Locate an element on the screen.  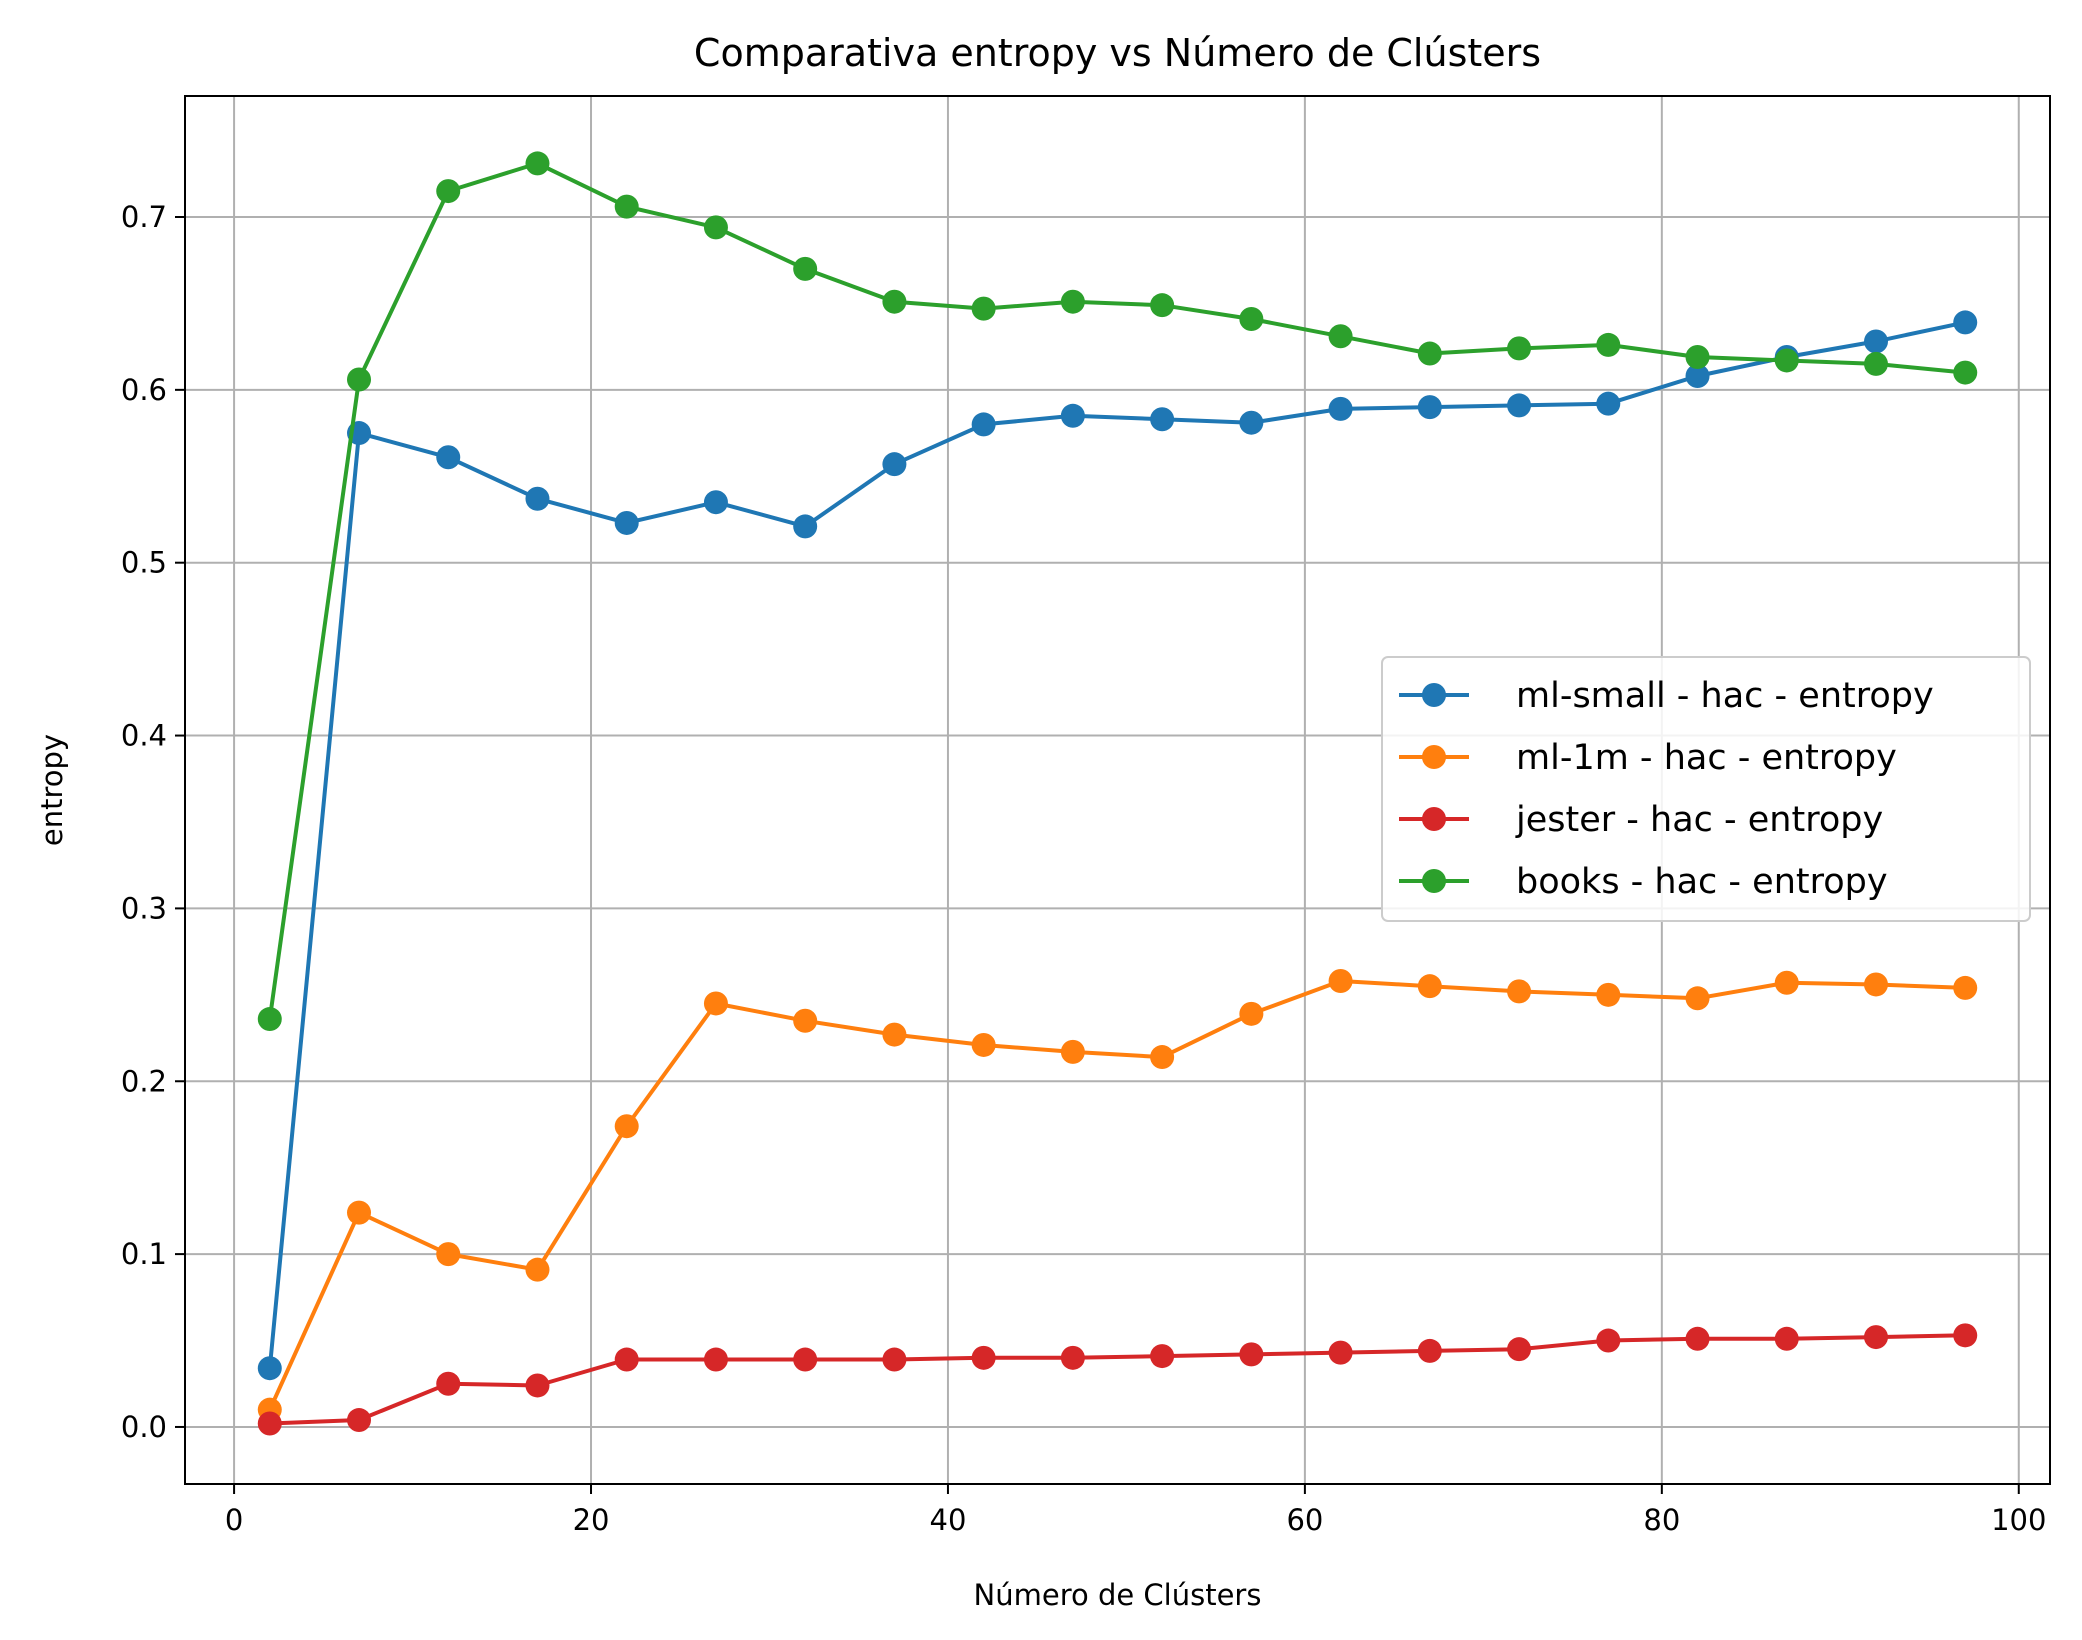
y-tick-label: 0.4 is located at coordinates (144, 736).